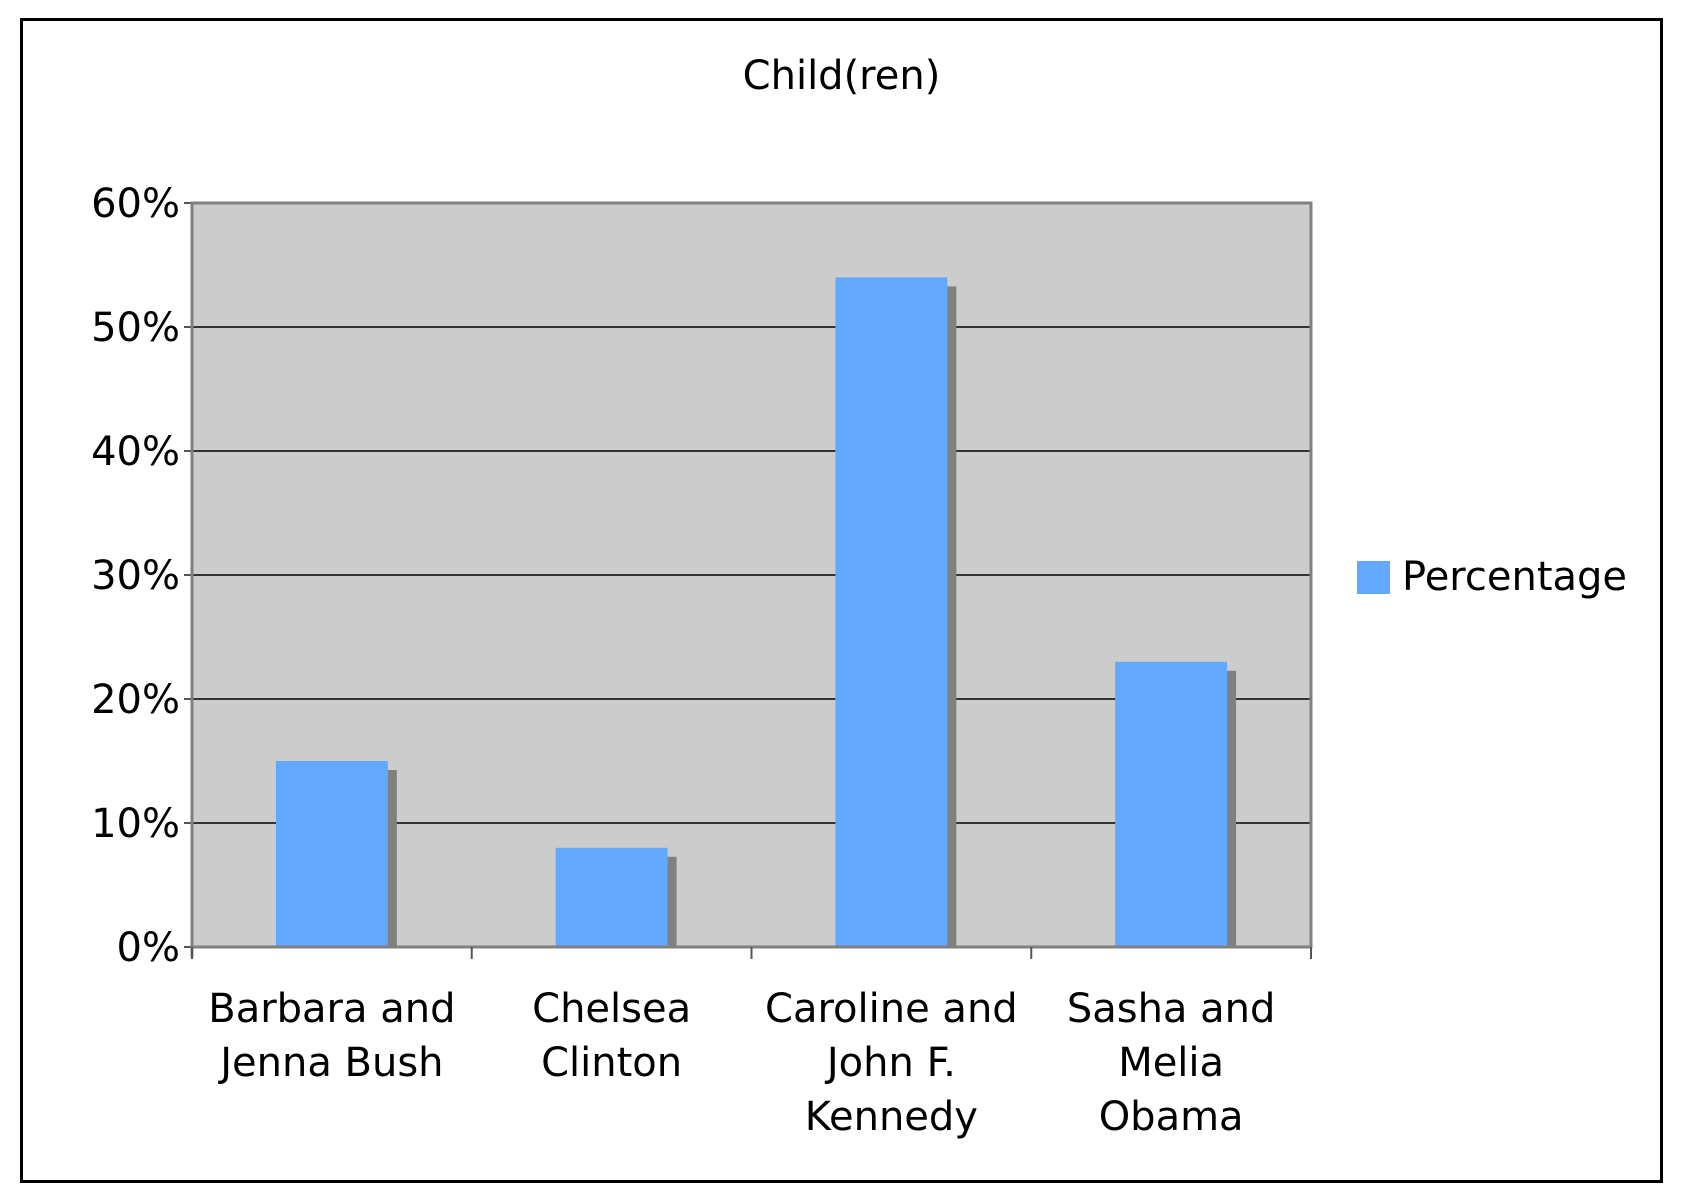 This screenshot has width=1683, height=1202. Describe the element at coordinates (148, 948) in the screenshot. I see `y-tick-label: 0%` at that location.